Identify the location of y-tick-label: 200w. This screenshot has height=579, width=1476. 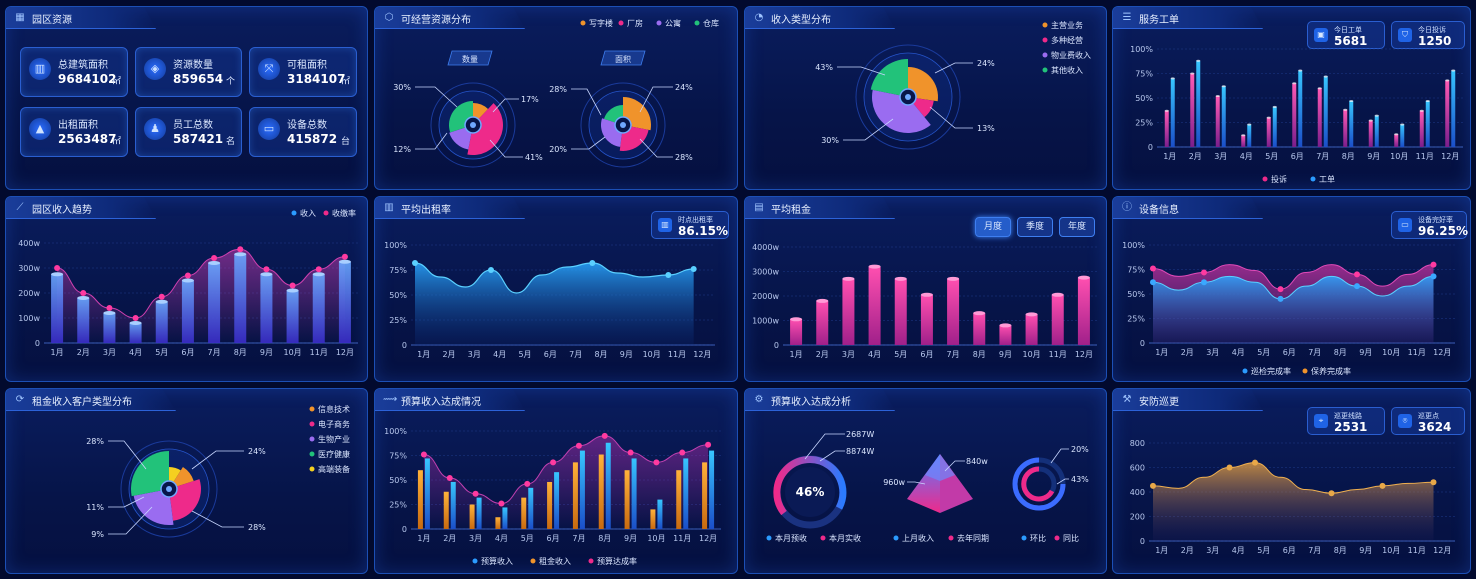
(29, 293).